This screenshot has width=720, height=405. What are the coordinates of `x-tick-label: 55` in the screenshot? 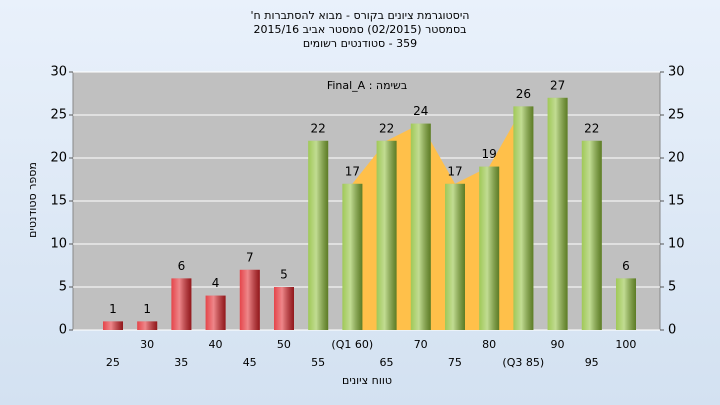 It's located at (318, 362).